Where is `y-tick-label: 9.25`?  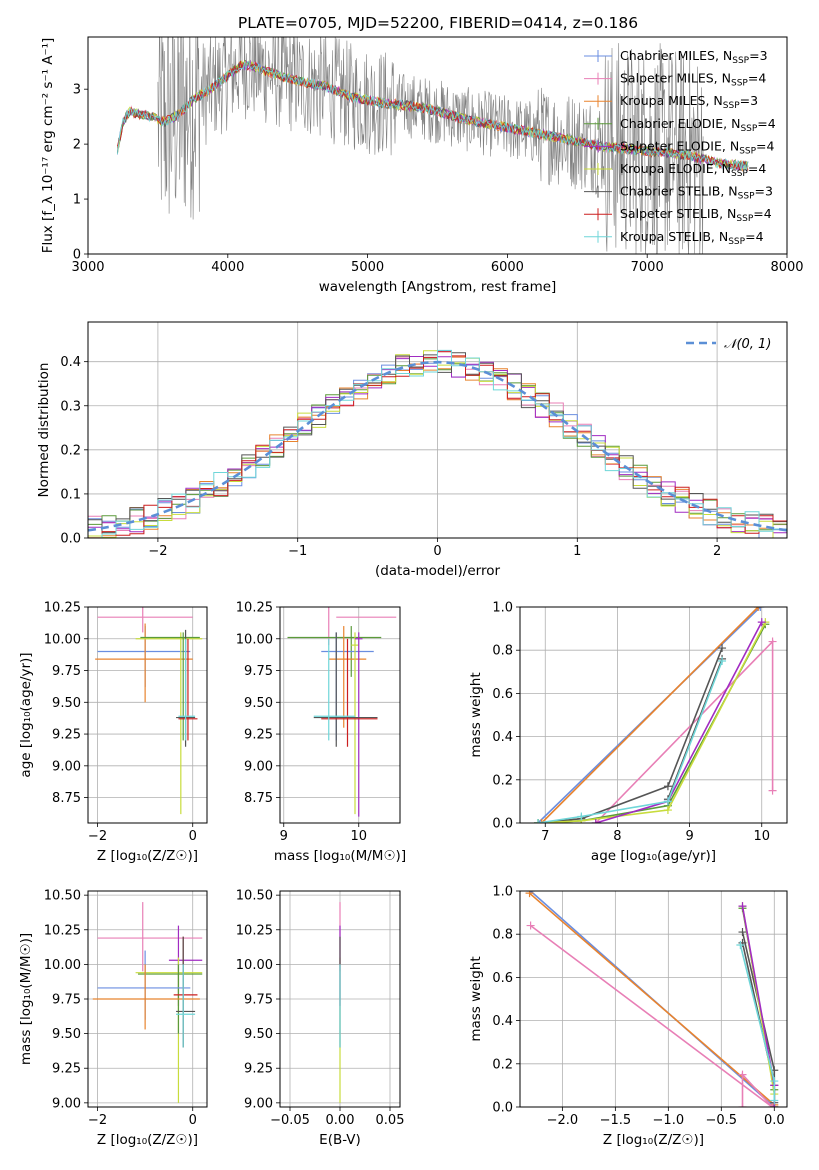
y-tick-label: 9.25 is located at coordinates (66, 735).